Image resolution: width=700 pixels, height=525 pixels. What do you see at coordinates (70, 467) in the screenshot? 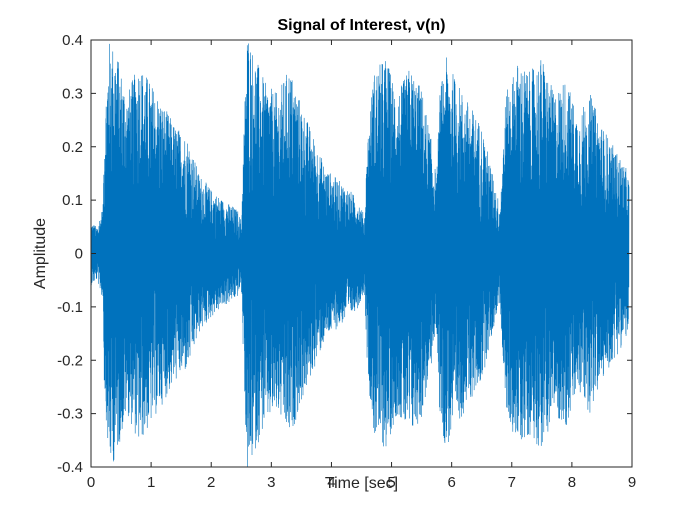
I see `y-tick-label: -0.4` at bounding box center [70, 467].